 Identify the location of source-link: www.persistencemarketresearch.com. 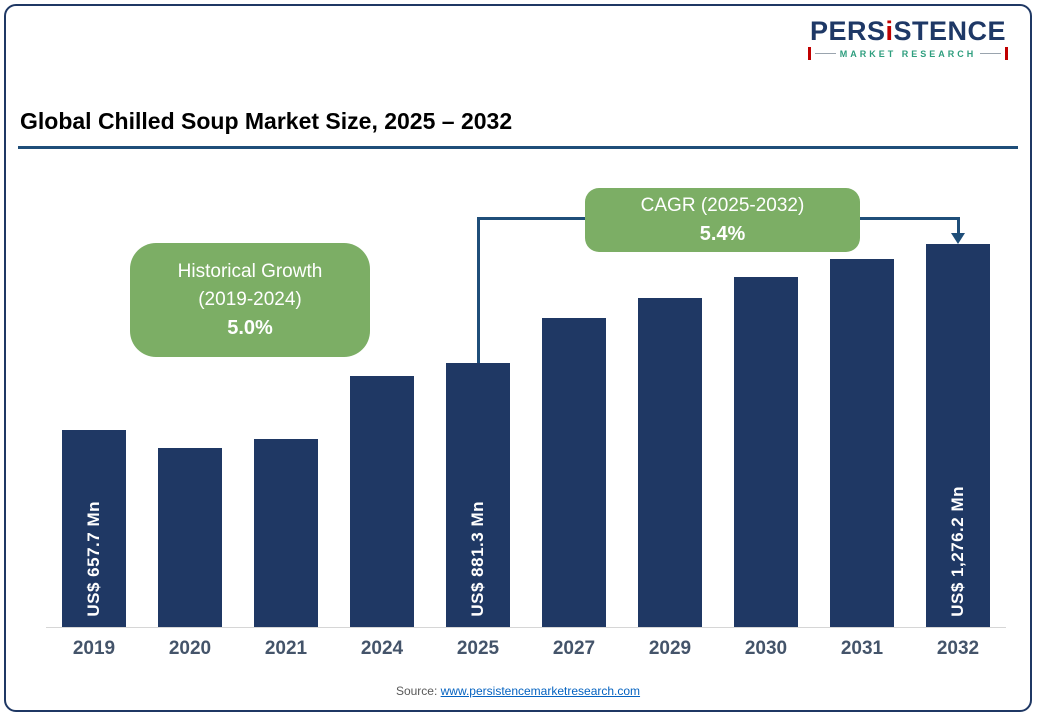
(540, 691).